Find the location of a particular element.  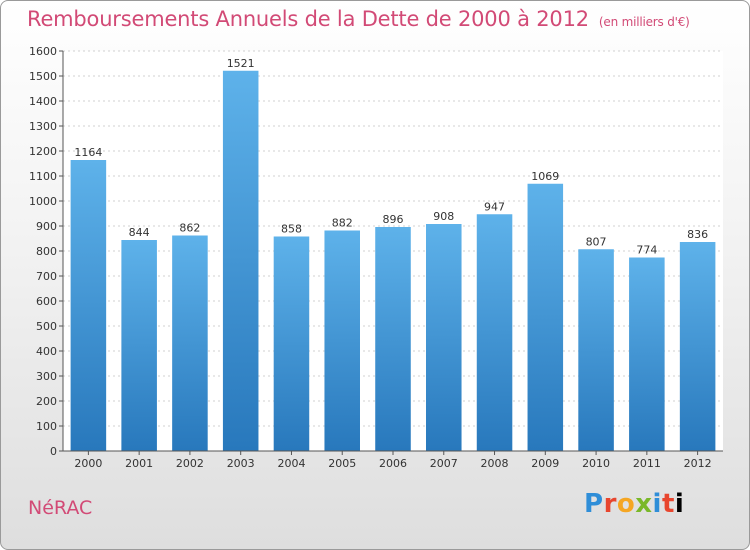

y-tick-label: 600 is located at coordinates (46, 301).